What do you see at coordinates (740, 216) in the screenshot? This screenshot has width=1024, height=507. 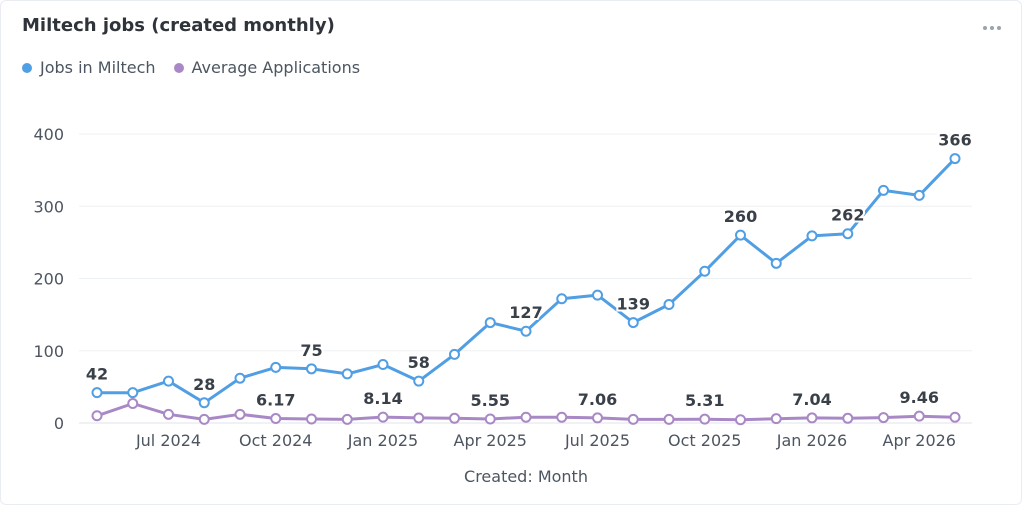 I see `data-label-jobs: 260` at bounding box center [740, 216].